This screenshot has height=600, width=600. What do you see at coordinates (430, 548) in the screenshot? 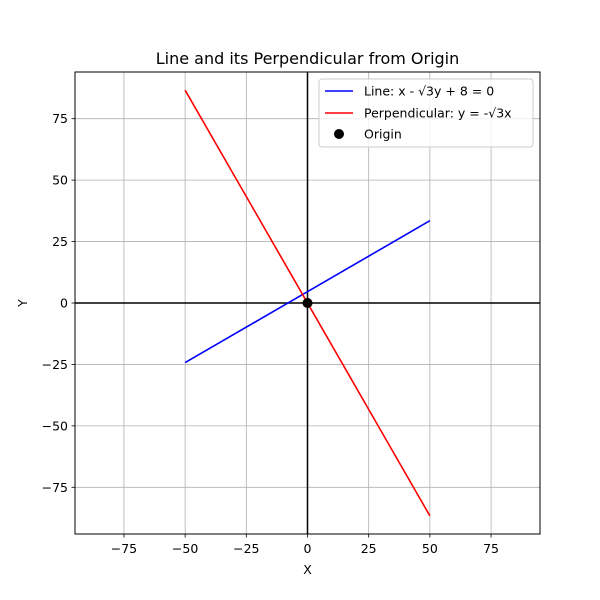
I see `x-tick-label: 50` at bounding box center [430, 548].